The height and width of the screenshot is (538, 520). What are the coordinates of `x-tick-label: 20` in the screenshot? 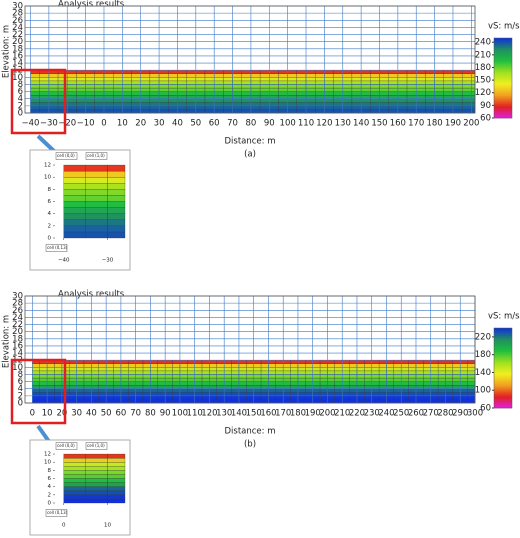 It's located at (61, 414).